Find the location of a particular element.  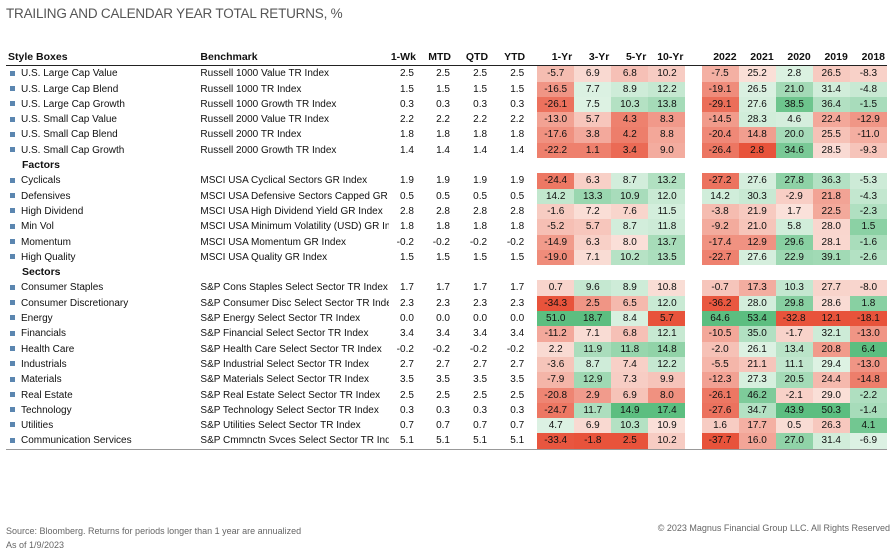

heat-cell: 11.7 is located at coordinates (593, 410).